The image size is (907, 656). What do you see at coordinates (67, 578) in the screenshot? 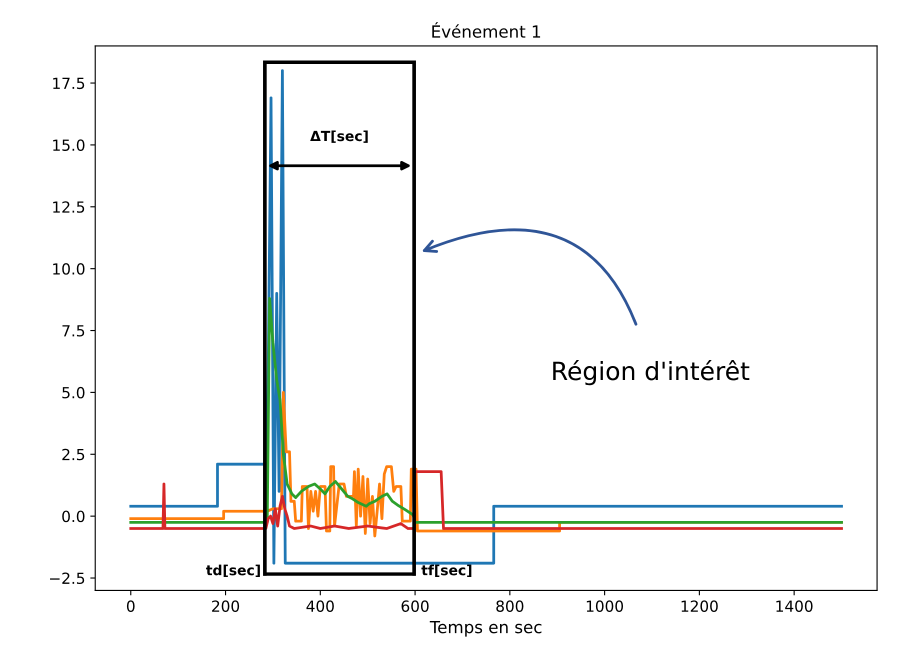
I see `y-tick-label: −2.5` at bounding box center [67, 578].